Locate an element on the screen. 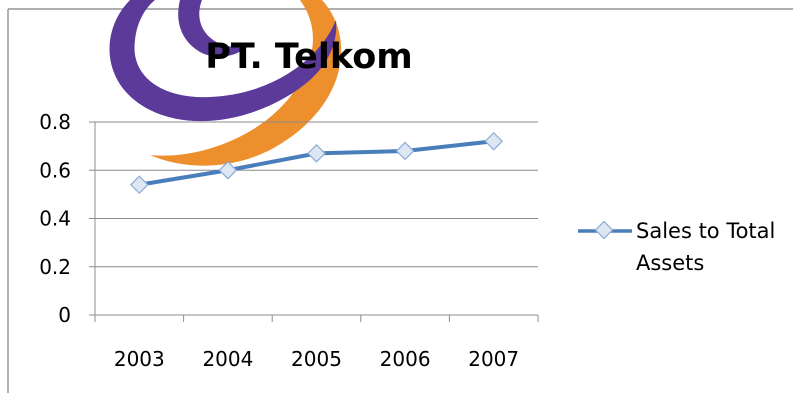 This screenshot has width=793, height=397. x-tick-label: 2003 is located at coordinates (139, 359).